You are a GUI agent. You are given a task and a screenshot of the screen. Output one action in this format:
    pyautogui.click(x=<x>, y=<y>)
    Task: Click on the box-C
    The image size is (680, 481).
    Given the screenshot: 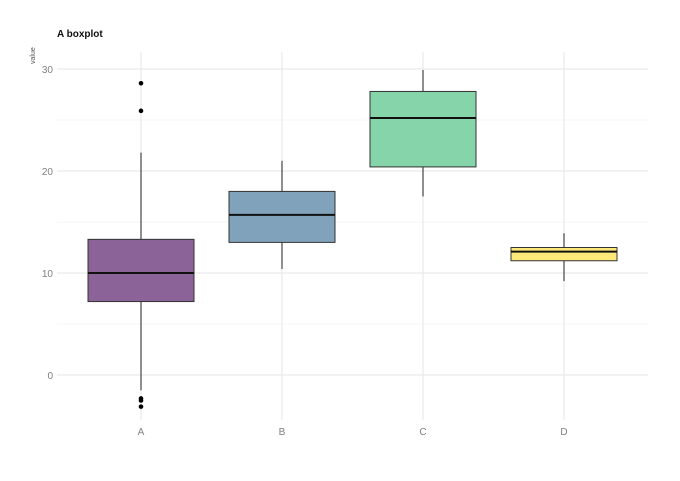 What is the action you would take?
    pyautogui.click(x=423, y=129)
    